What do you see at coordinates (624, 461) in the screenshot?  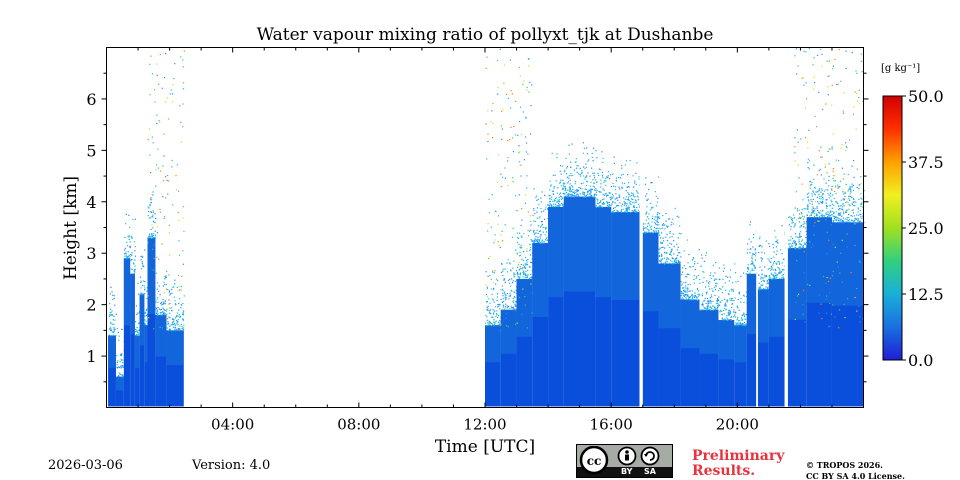 I see `cc-license-badge: cc BY SA` at bounding box center [624, 461].